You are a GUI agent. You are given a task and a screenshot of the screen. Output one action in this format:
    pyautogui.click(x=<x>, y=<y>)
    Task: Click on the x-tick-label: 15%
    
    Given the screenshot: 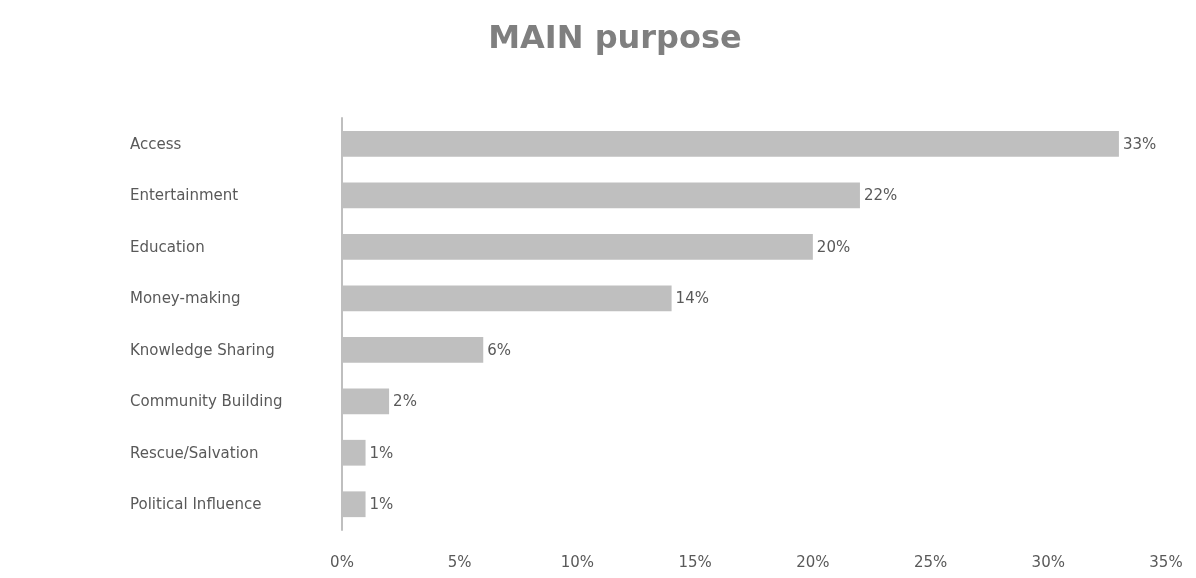 What is the action you would take?
    pyautogui.click(x=695, y=561)
    